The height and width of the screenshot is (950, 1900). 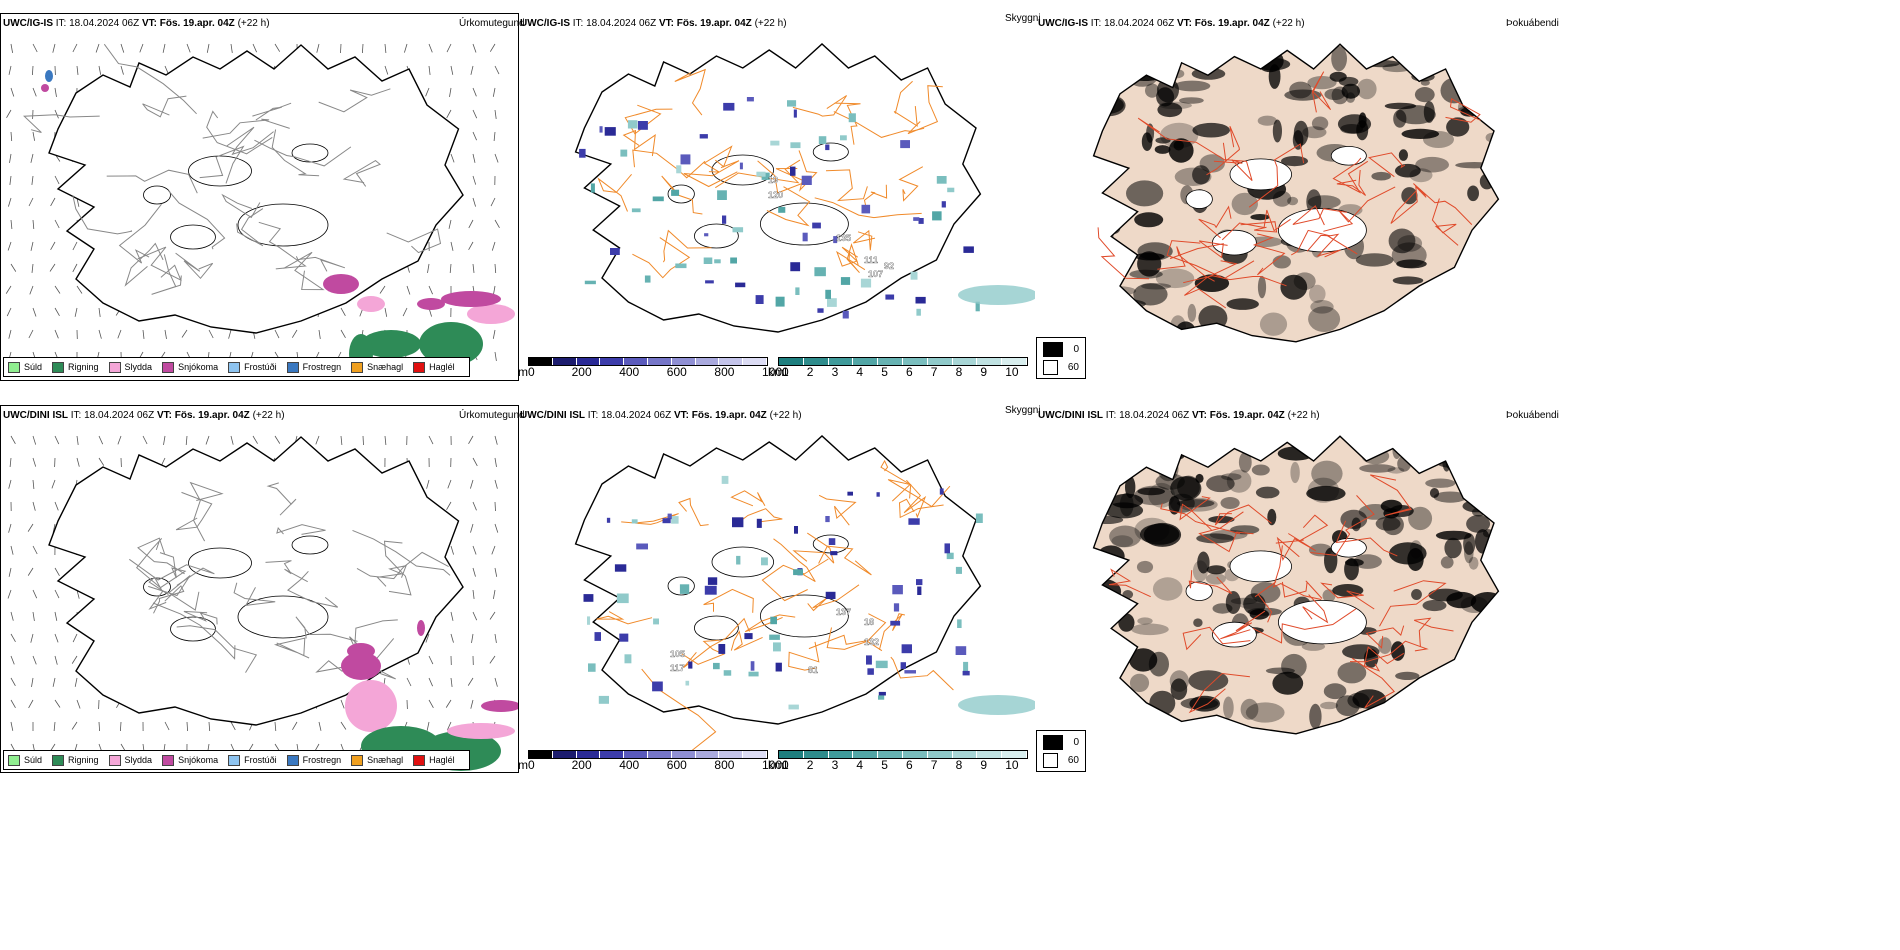 I want to click on legend-label: Slydda, so click(x=138, y=760).